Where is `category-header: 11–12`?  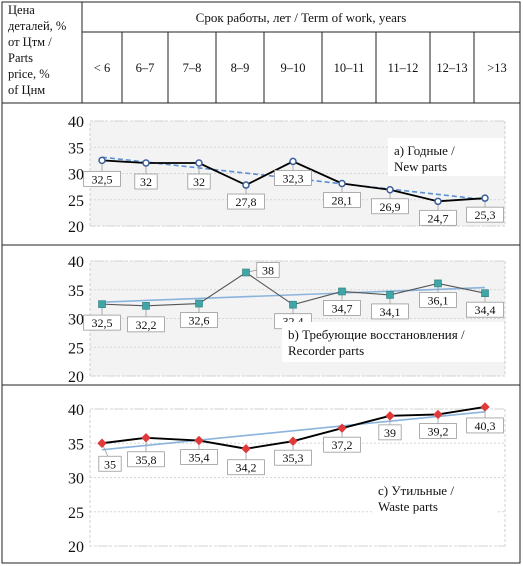 category-header: 11–12 is located at coordinates (403, 68).